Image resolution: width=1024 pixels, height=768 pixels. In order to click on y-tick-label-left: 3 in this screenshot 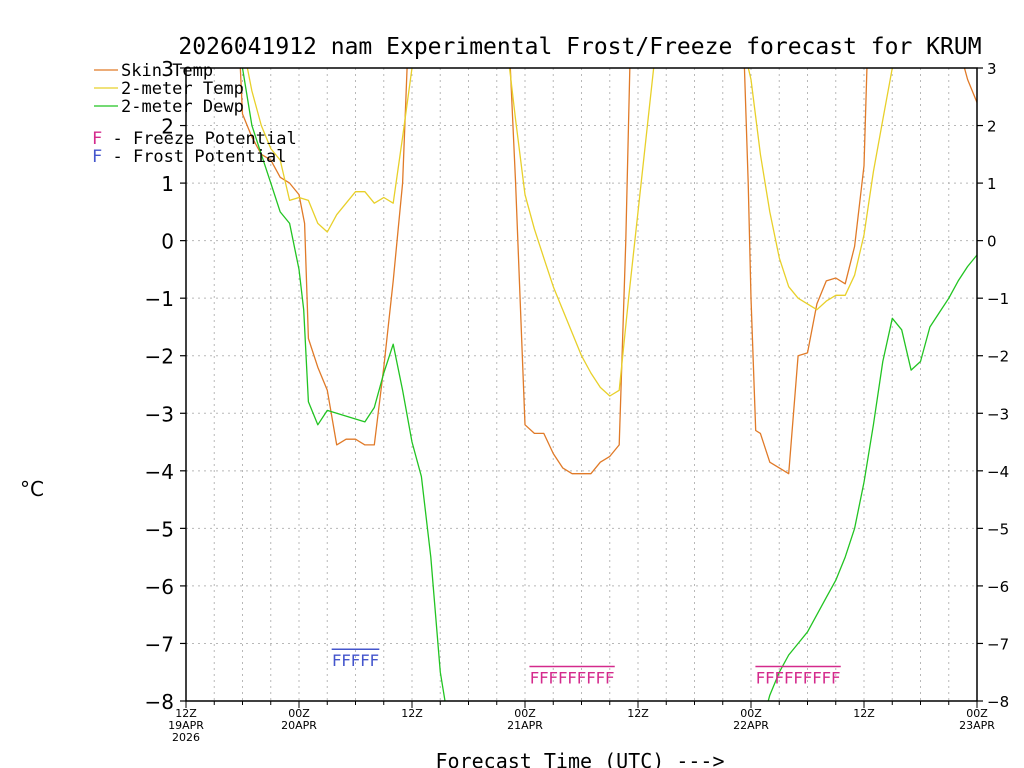, I will do `click(167, 69)`.